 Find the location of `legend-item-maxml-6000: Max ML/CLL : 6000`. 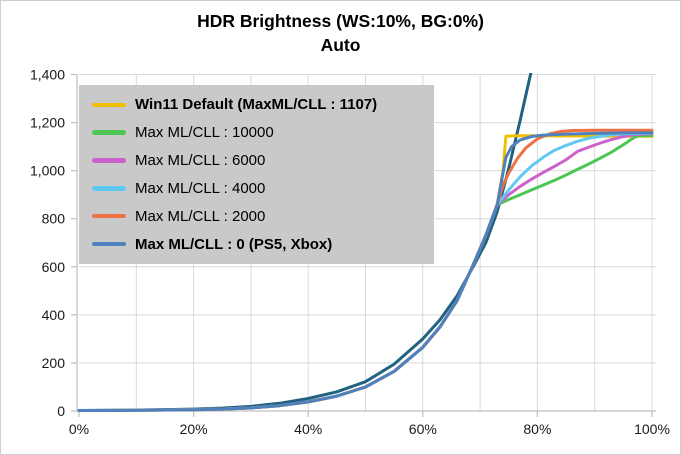

legend-item-maxml-6000: Max ML/CLL : 6000 is located at coordinates (256, 160).